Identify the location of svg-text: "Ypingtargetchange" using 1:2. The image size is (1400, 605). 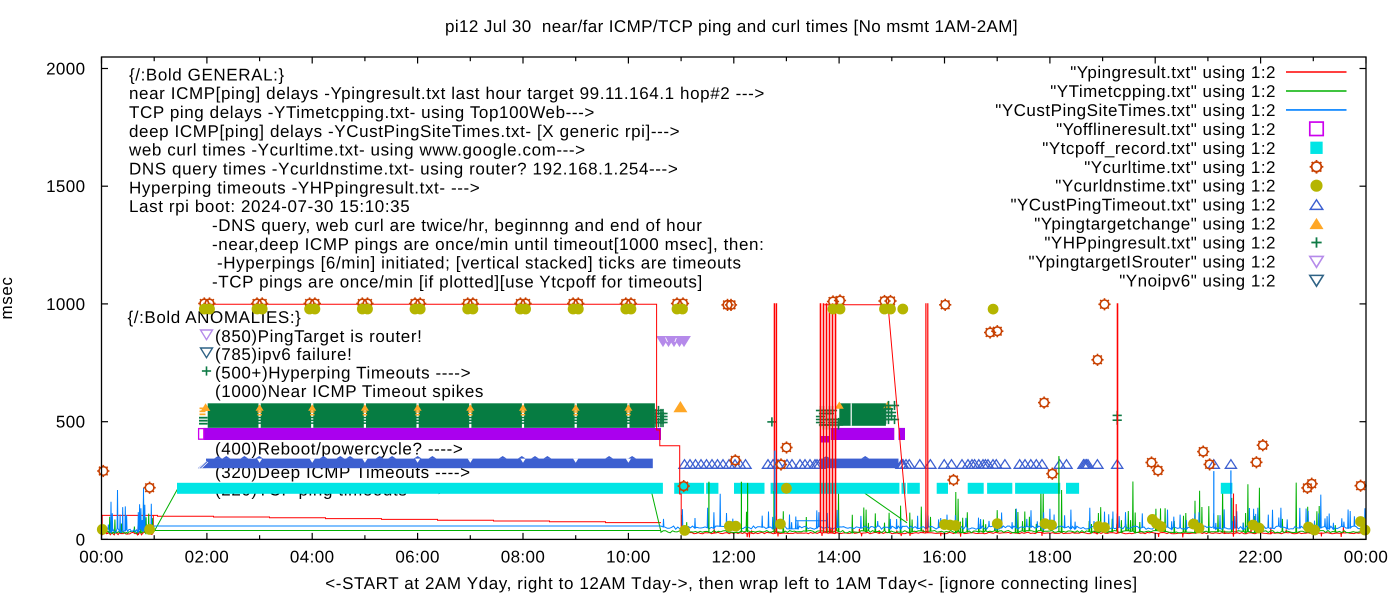
(1155, 224).